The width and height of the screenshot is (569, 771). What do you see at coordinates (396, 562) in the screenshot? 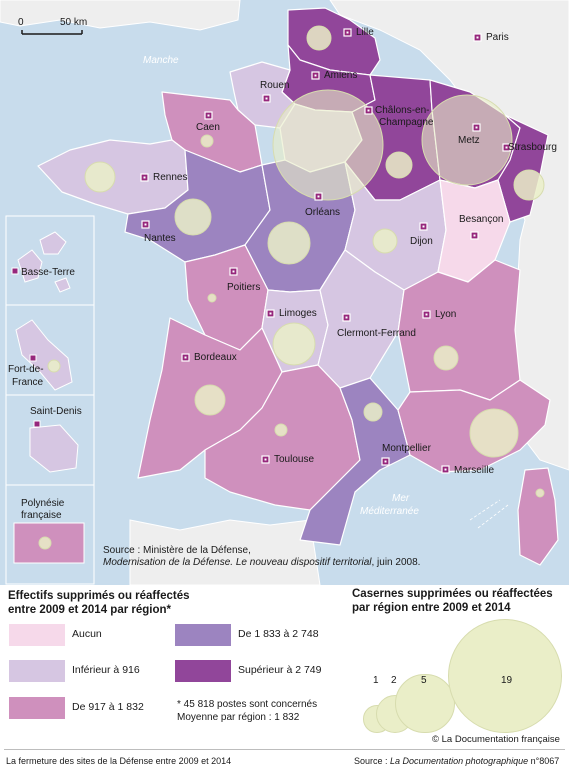
I see `map-source-suffix: , juin 2008.` at bounding box center [396, 562].